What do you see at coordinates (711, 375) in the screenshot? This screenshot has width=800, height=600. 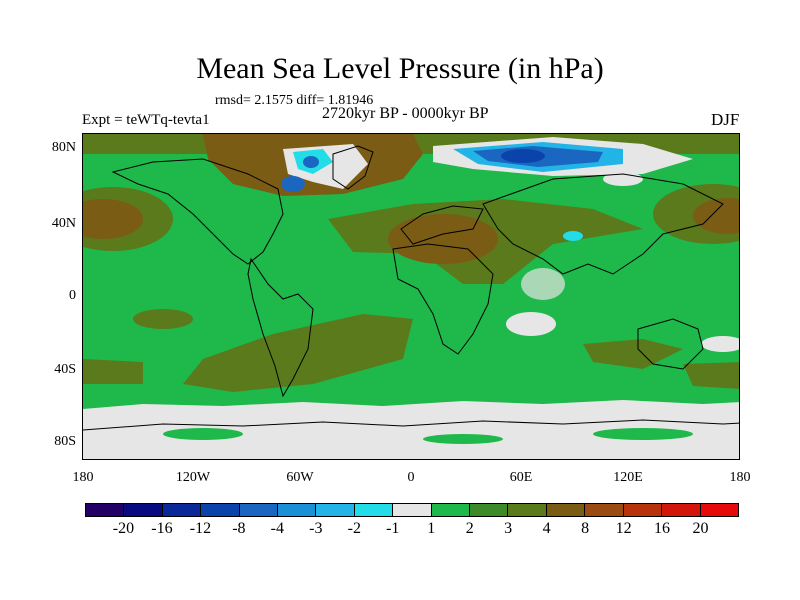 I see `field-s-pacific-east` at bounding box center [711, 375].